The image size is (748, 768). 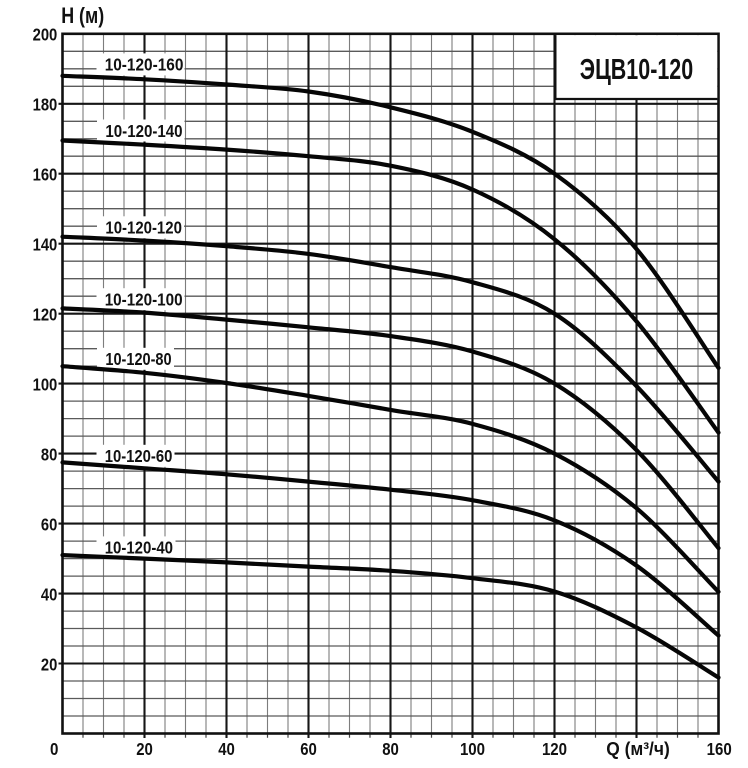 I want to click on svg-text: H (м), so click(x=82, y=15).